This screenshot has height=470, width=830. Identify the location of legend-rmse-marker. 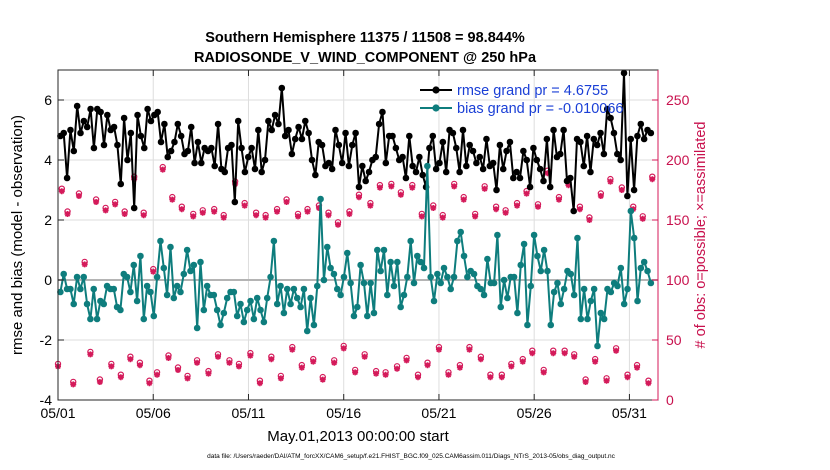
(436, 90).